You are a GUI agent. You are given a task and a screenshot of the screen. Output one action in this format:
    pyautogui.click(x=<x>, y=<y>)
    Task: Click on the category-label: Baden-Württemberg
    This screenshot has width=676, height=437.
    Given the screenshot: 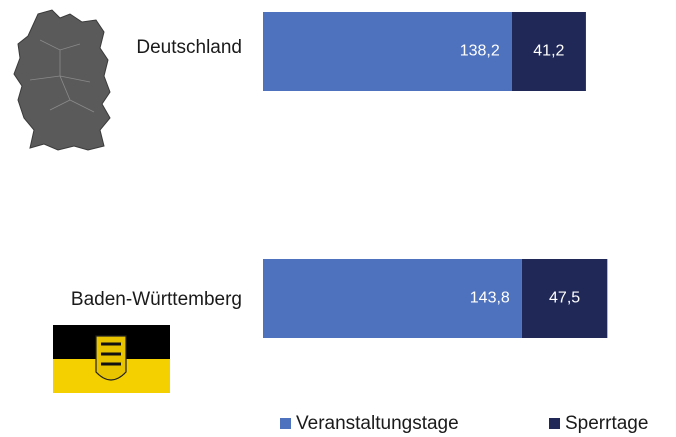 What is the action you would take?
    pyautogui.click(x=156, y=299)
    